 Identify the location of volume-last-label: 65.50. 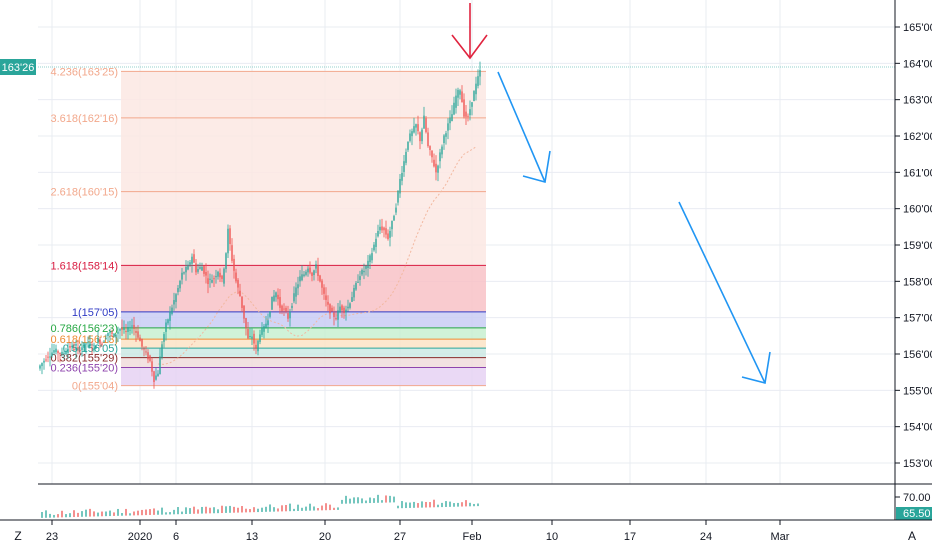
(917, 514).